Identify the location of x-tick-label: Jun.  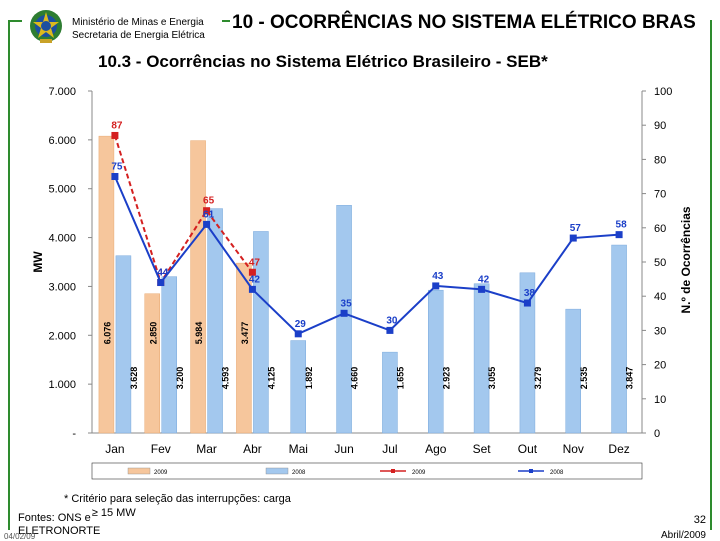
(343, 449).